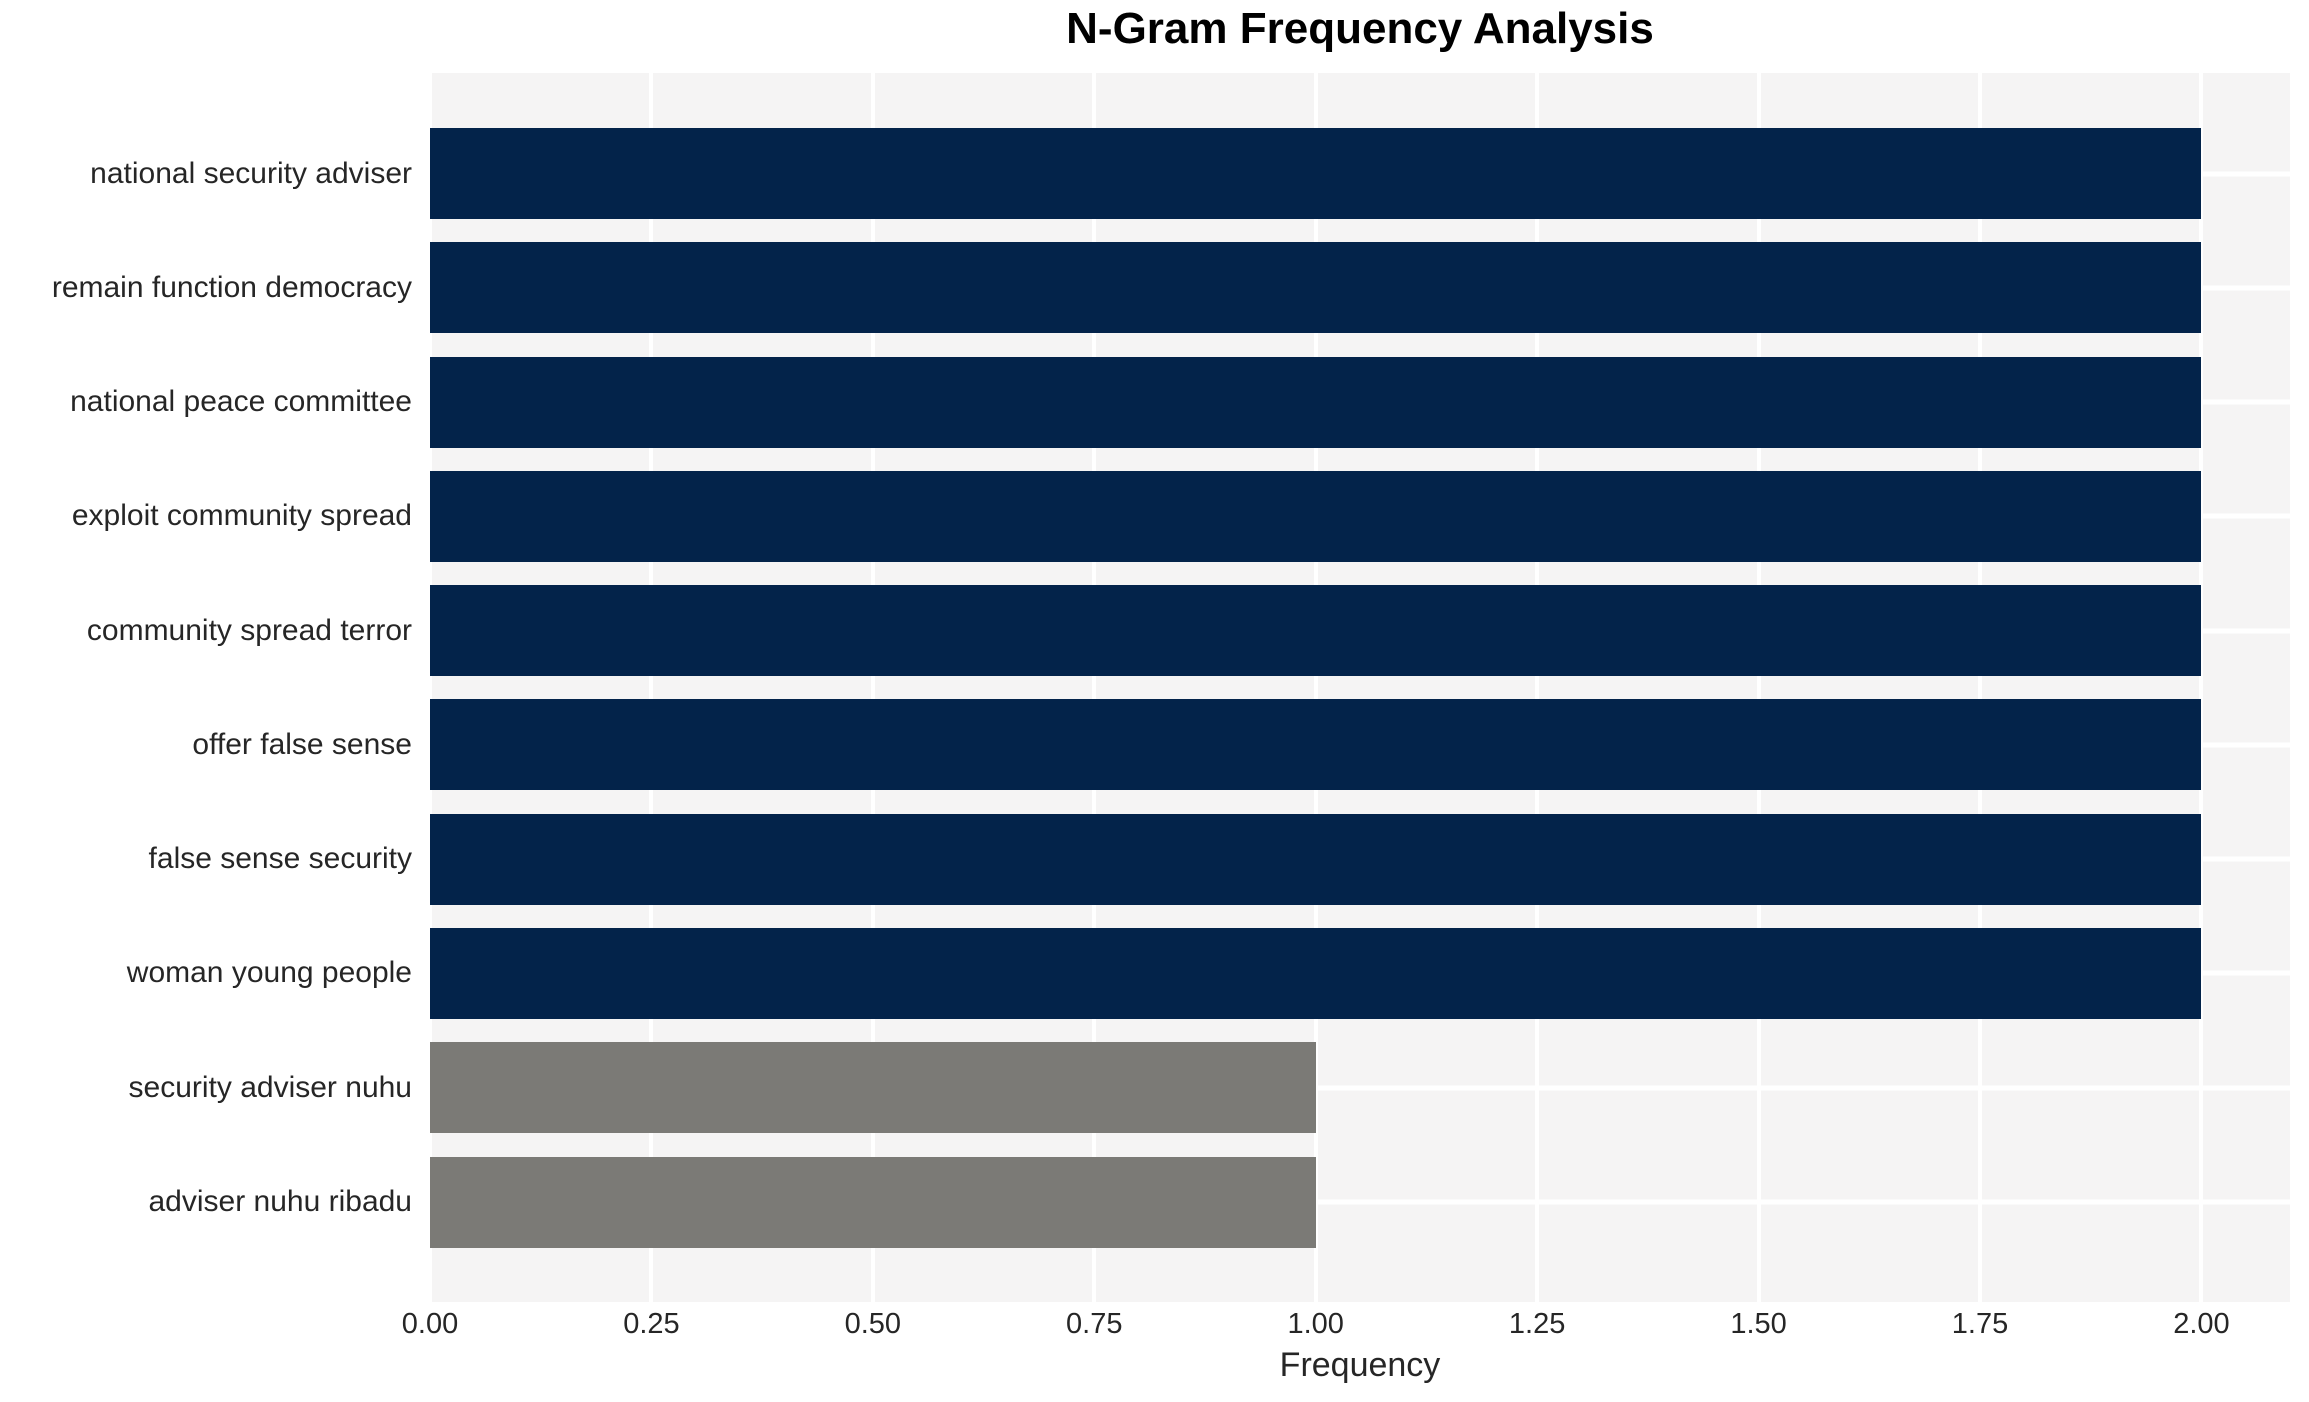  What do you see at coordinates (651, 1324) in the screenshot?
I see `x-tick-label: 0.25` at bounding box center [651, 1324].